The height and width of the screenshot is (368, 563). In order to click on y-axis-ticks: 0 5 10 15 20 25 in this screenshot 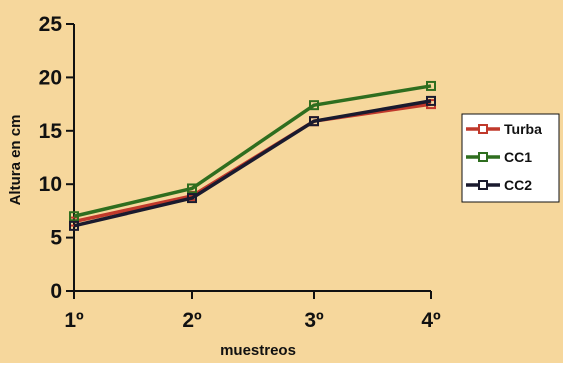, I will do `click(56, 158)`.